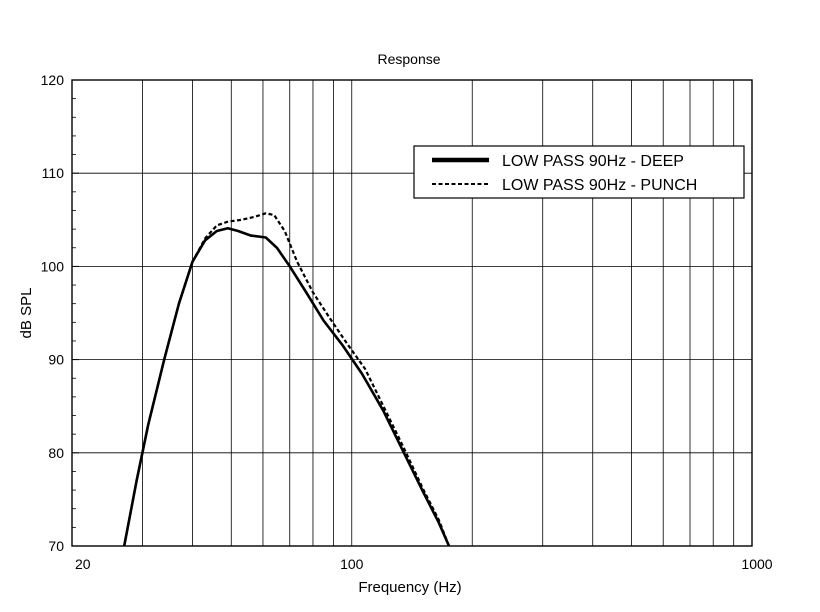  Describe the element at coordinates (56, 453) in the screenshot. I see `y-tick-label: 80` at that location.